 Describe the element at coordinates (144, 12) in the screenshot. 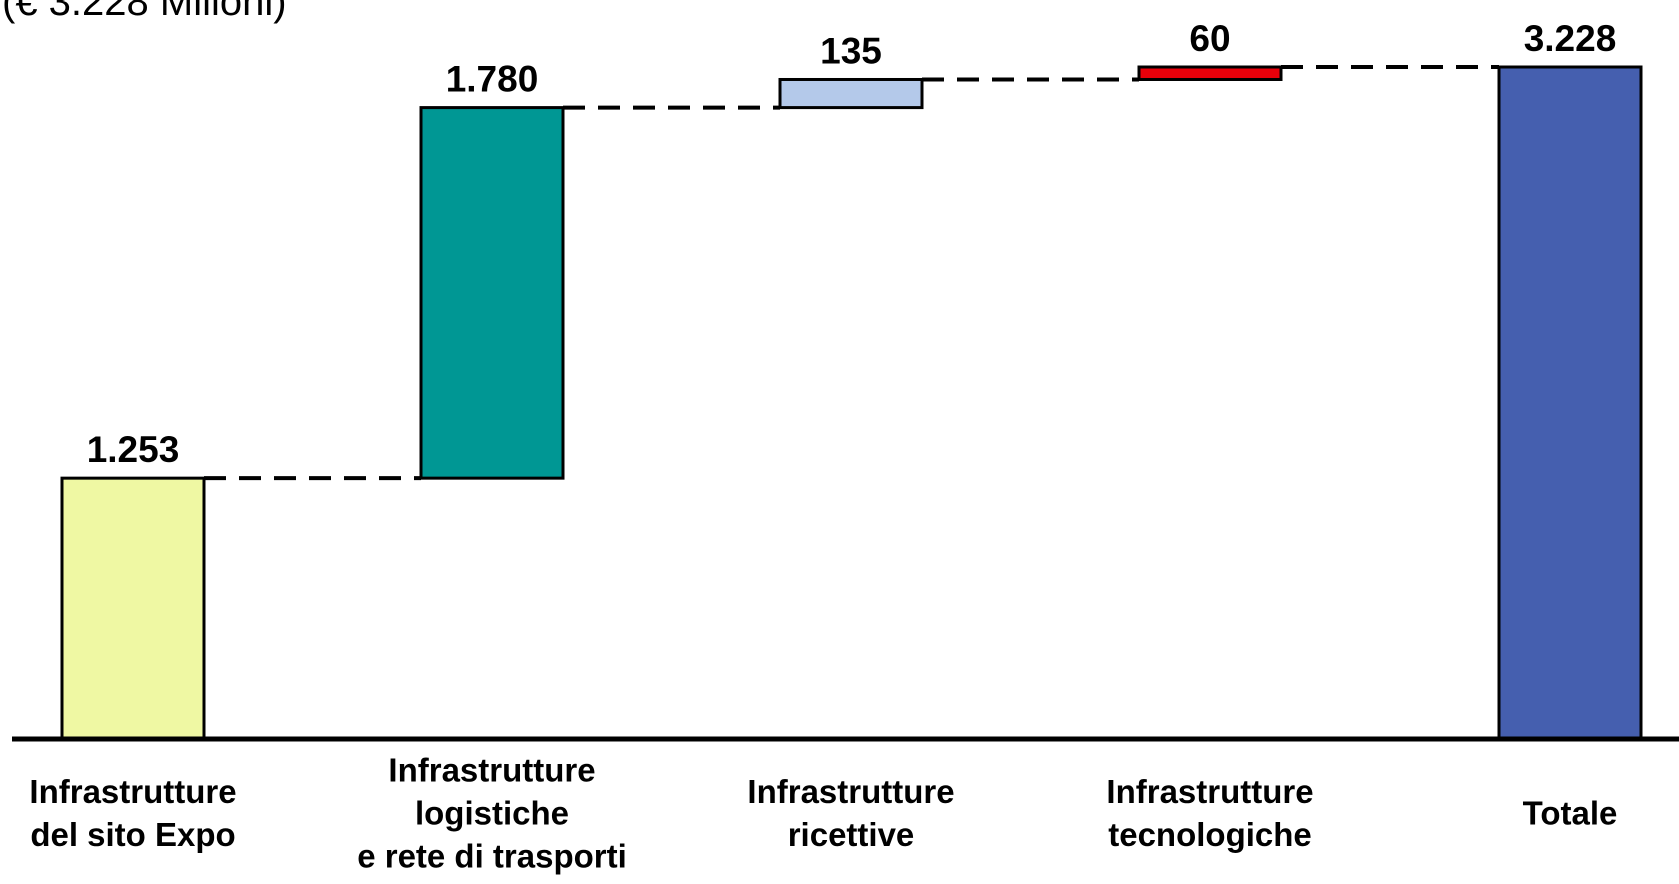

I see `chart-subtitle: (€ 3.228 Milioni)` at that location.